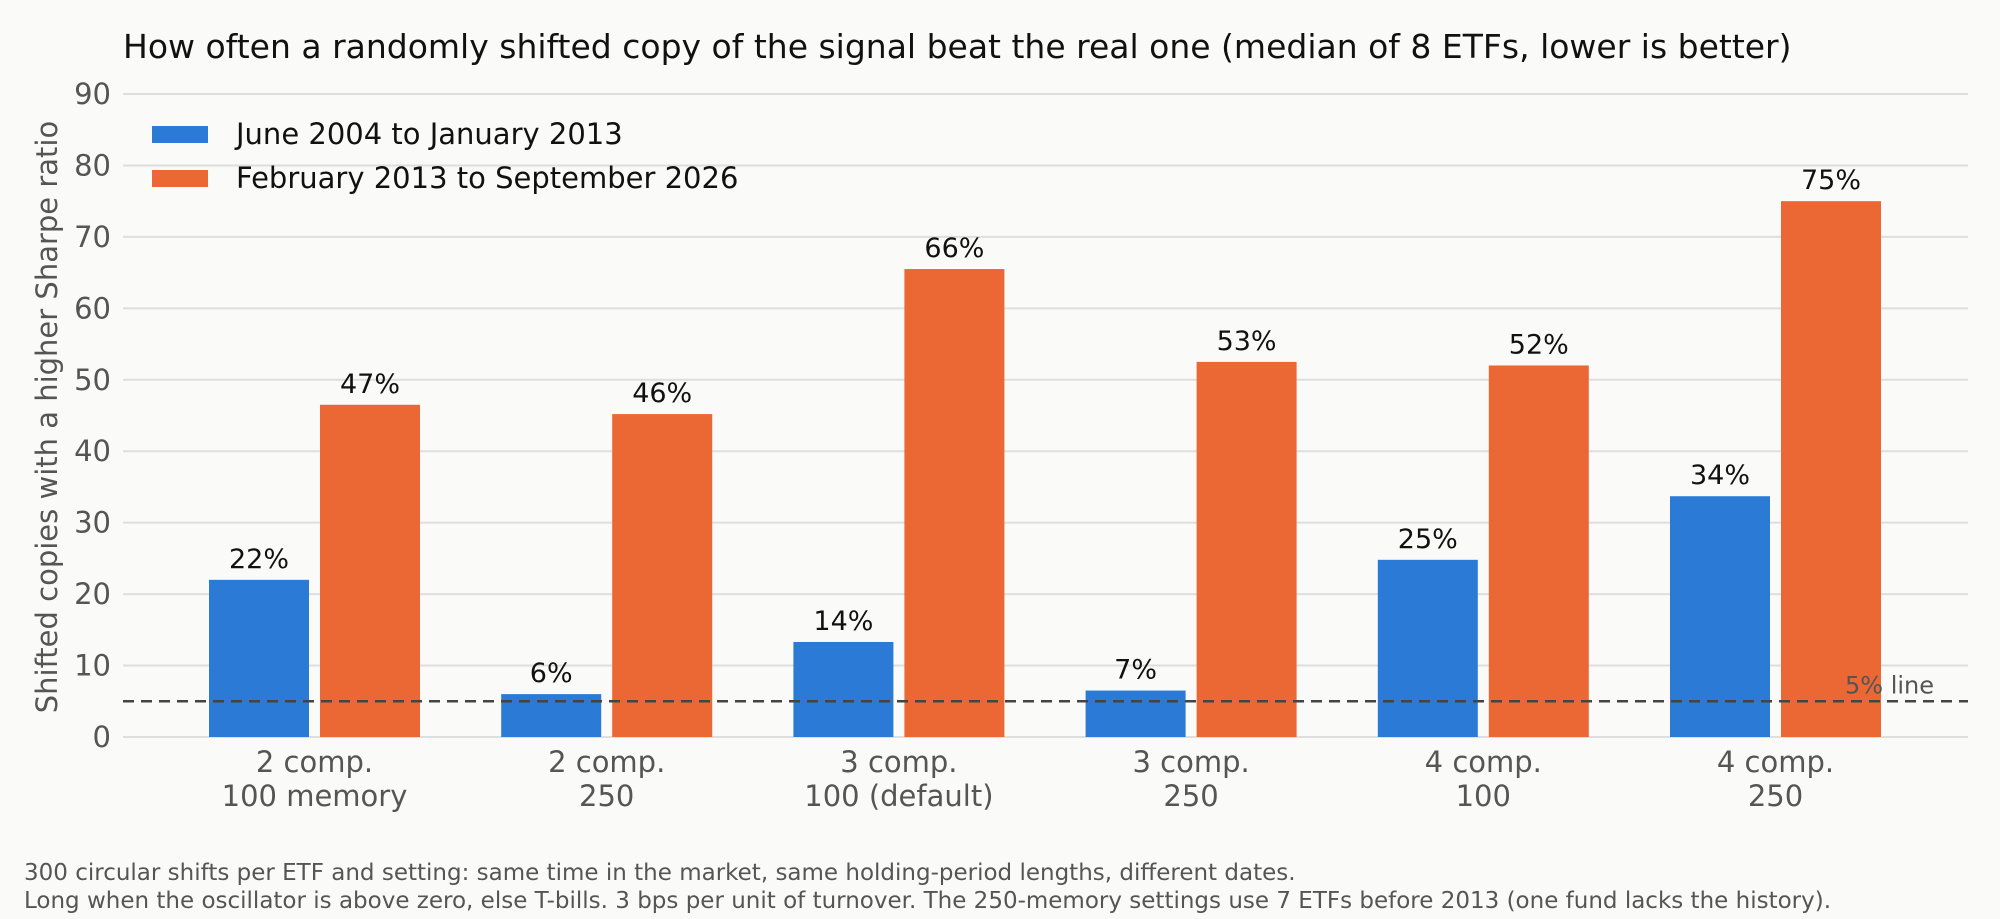 The image size is (2000, 919). What do you see at coordinates (954, 248) in the screenshot?
I see `data-label: 66%` at bounding box center [954, 248].